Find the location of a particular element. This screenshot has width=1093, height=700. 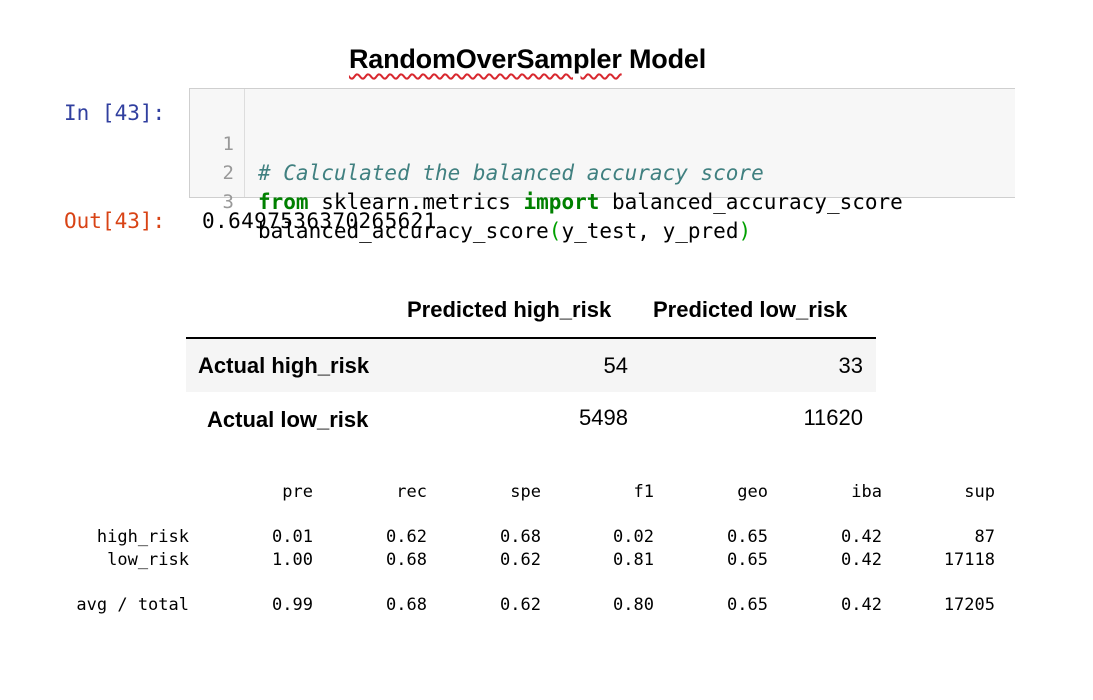

code-text: # Calculated the balanced accuracy score is located at coordinates (511, 173).